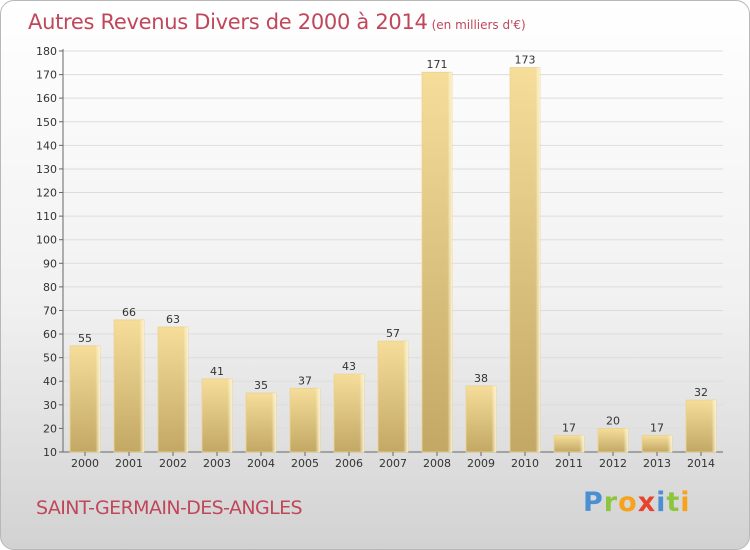 This screenshot has width=750, height=550. What do you see at coordinates (437, 463) in the screenshot?
I see `x-tick-label: 2008` at bounding box center [437, 463].